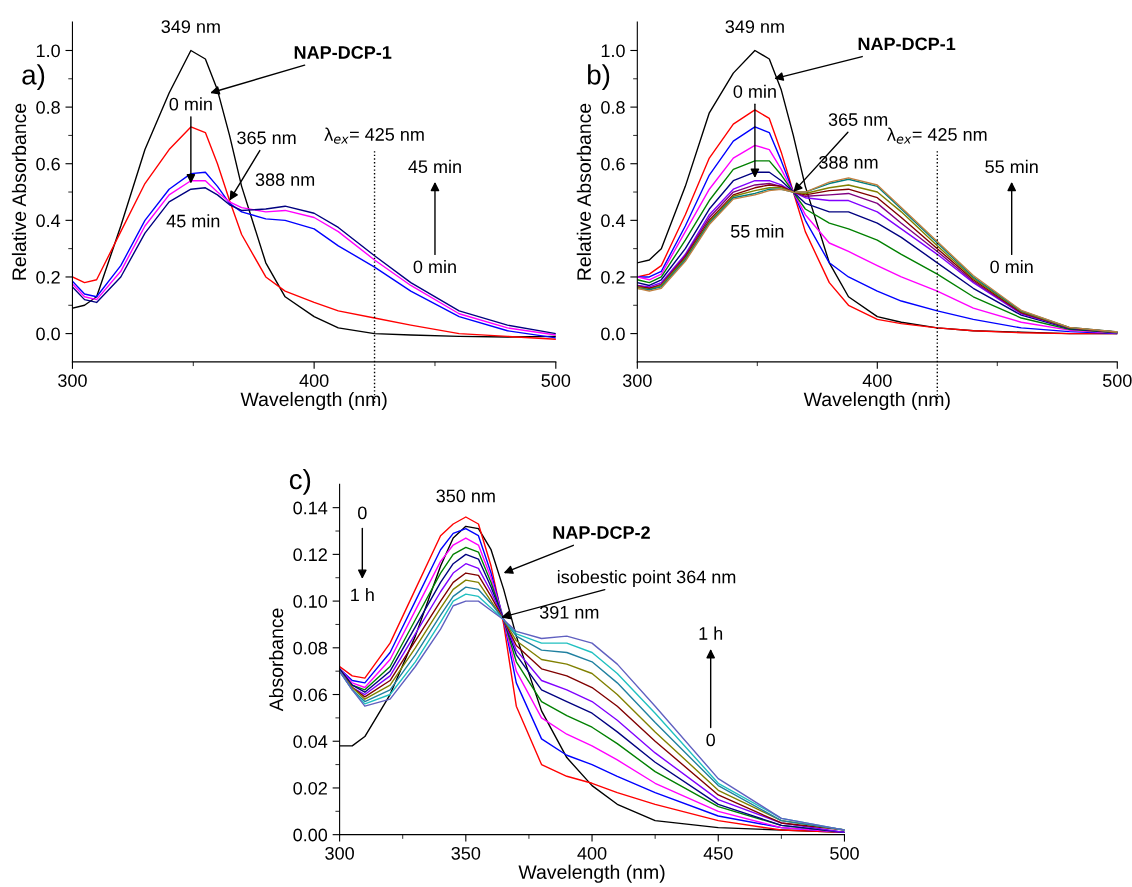 This screenshot has height=887, width=1132. I want to click on x-tick-label: 350, so click(466, 853).